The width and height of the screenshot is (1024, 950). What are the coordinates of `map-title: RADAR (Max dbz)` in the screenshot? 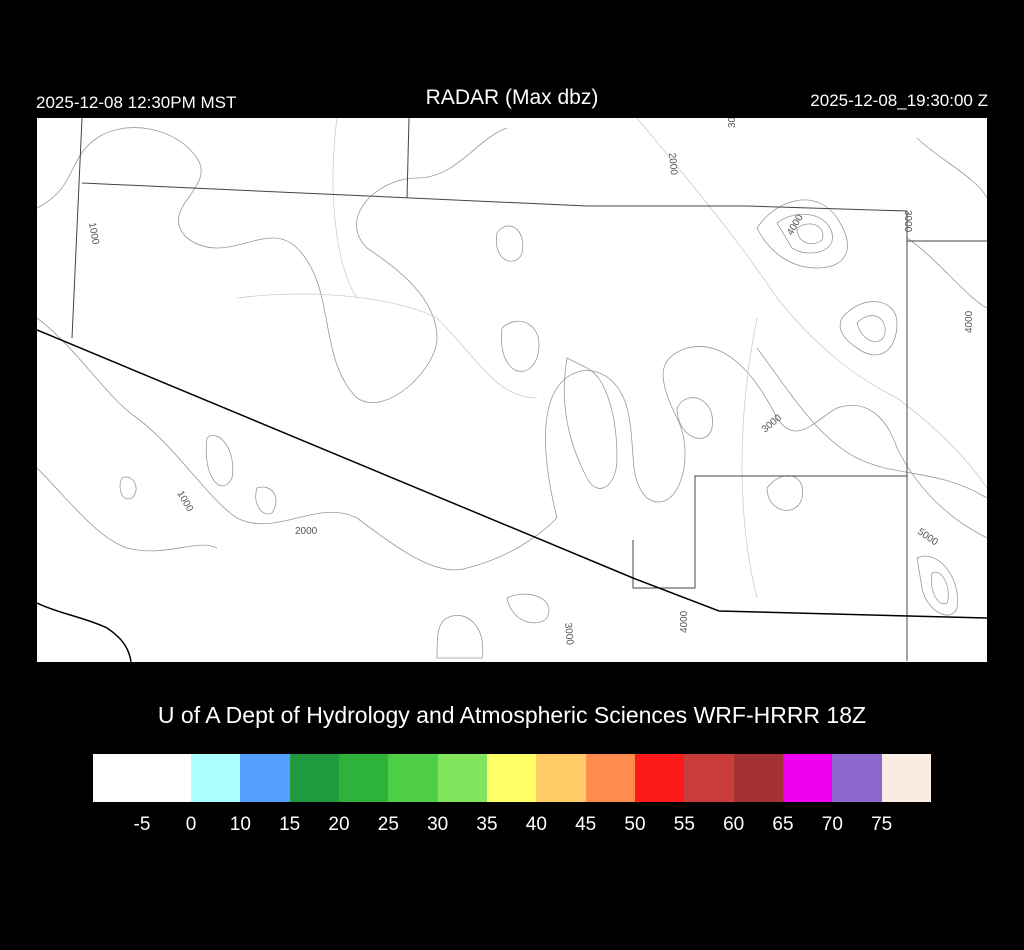 It's located at (512, 97).